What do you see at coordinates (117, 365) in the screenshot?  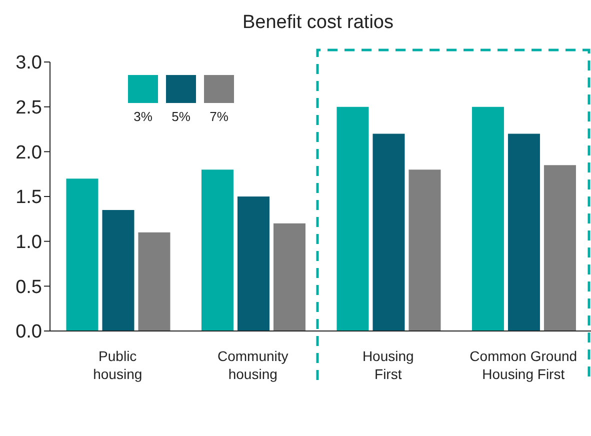 I see `x-tick-label: Public housing` at bounding box center [117, 365].